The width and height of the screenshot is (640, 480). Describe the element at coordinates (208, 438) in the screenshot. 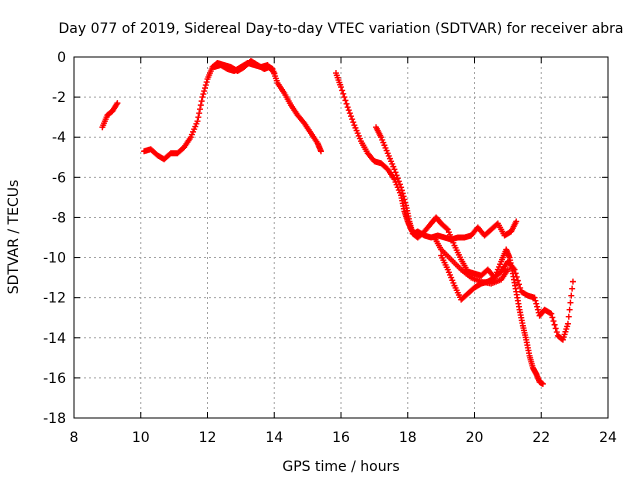

I see `x-tick-label: 12` at that location.